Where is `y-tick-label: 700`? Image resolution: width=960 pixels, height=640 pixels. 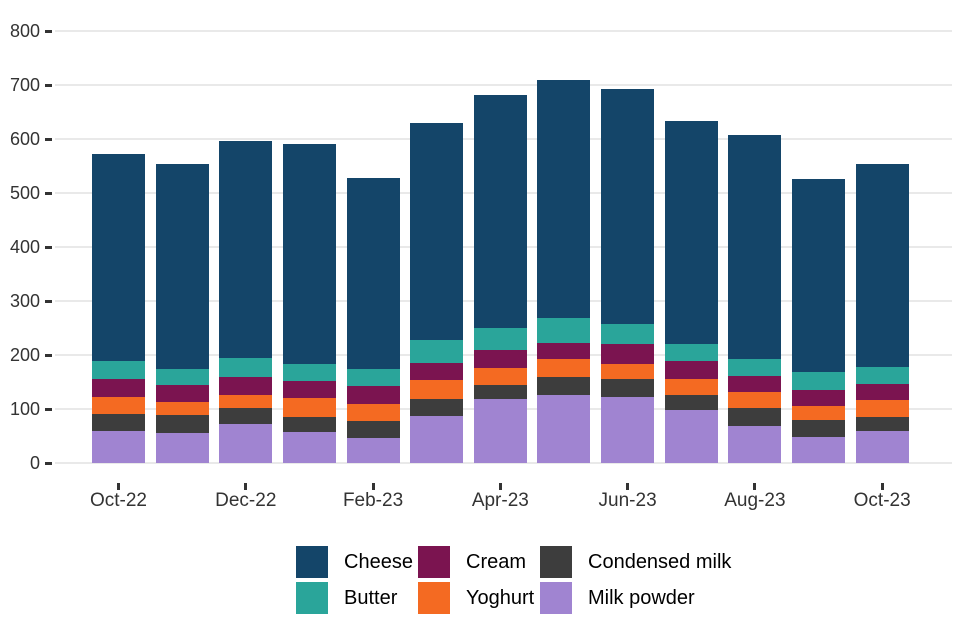
y-tick-label: 700 is located at coordinates (24, 85).